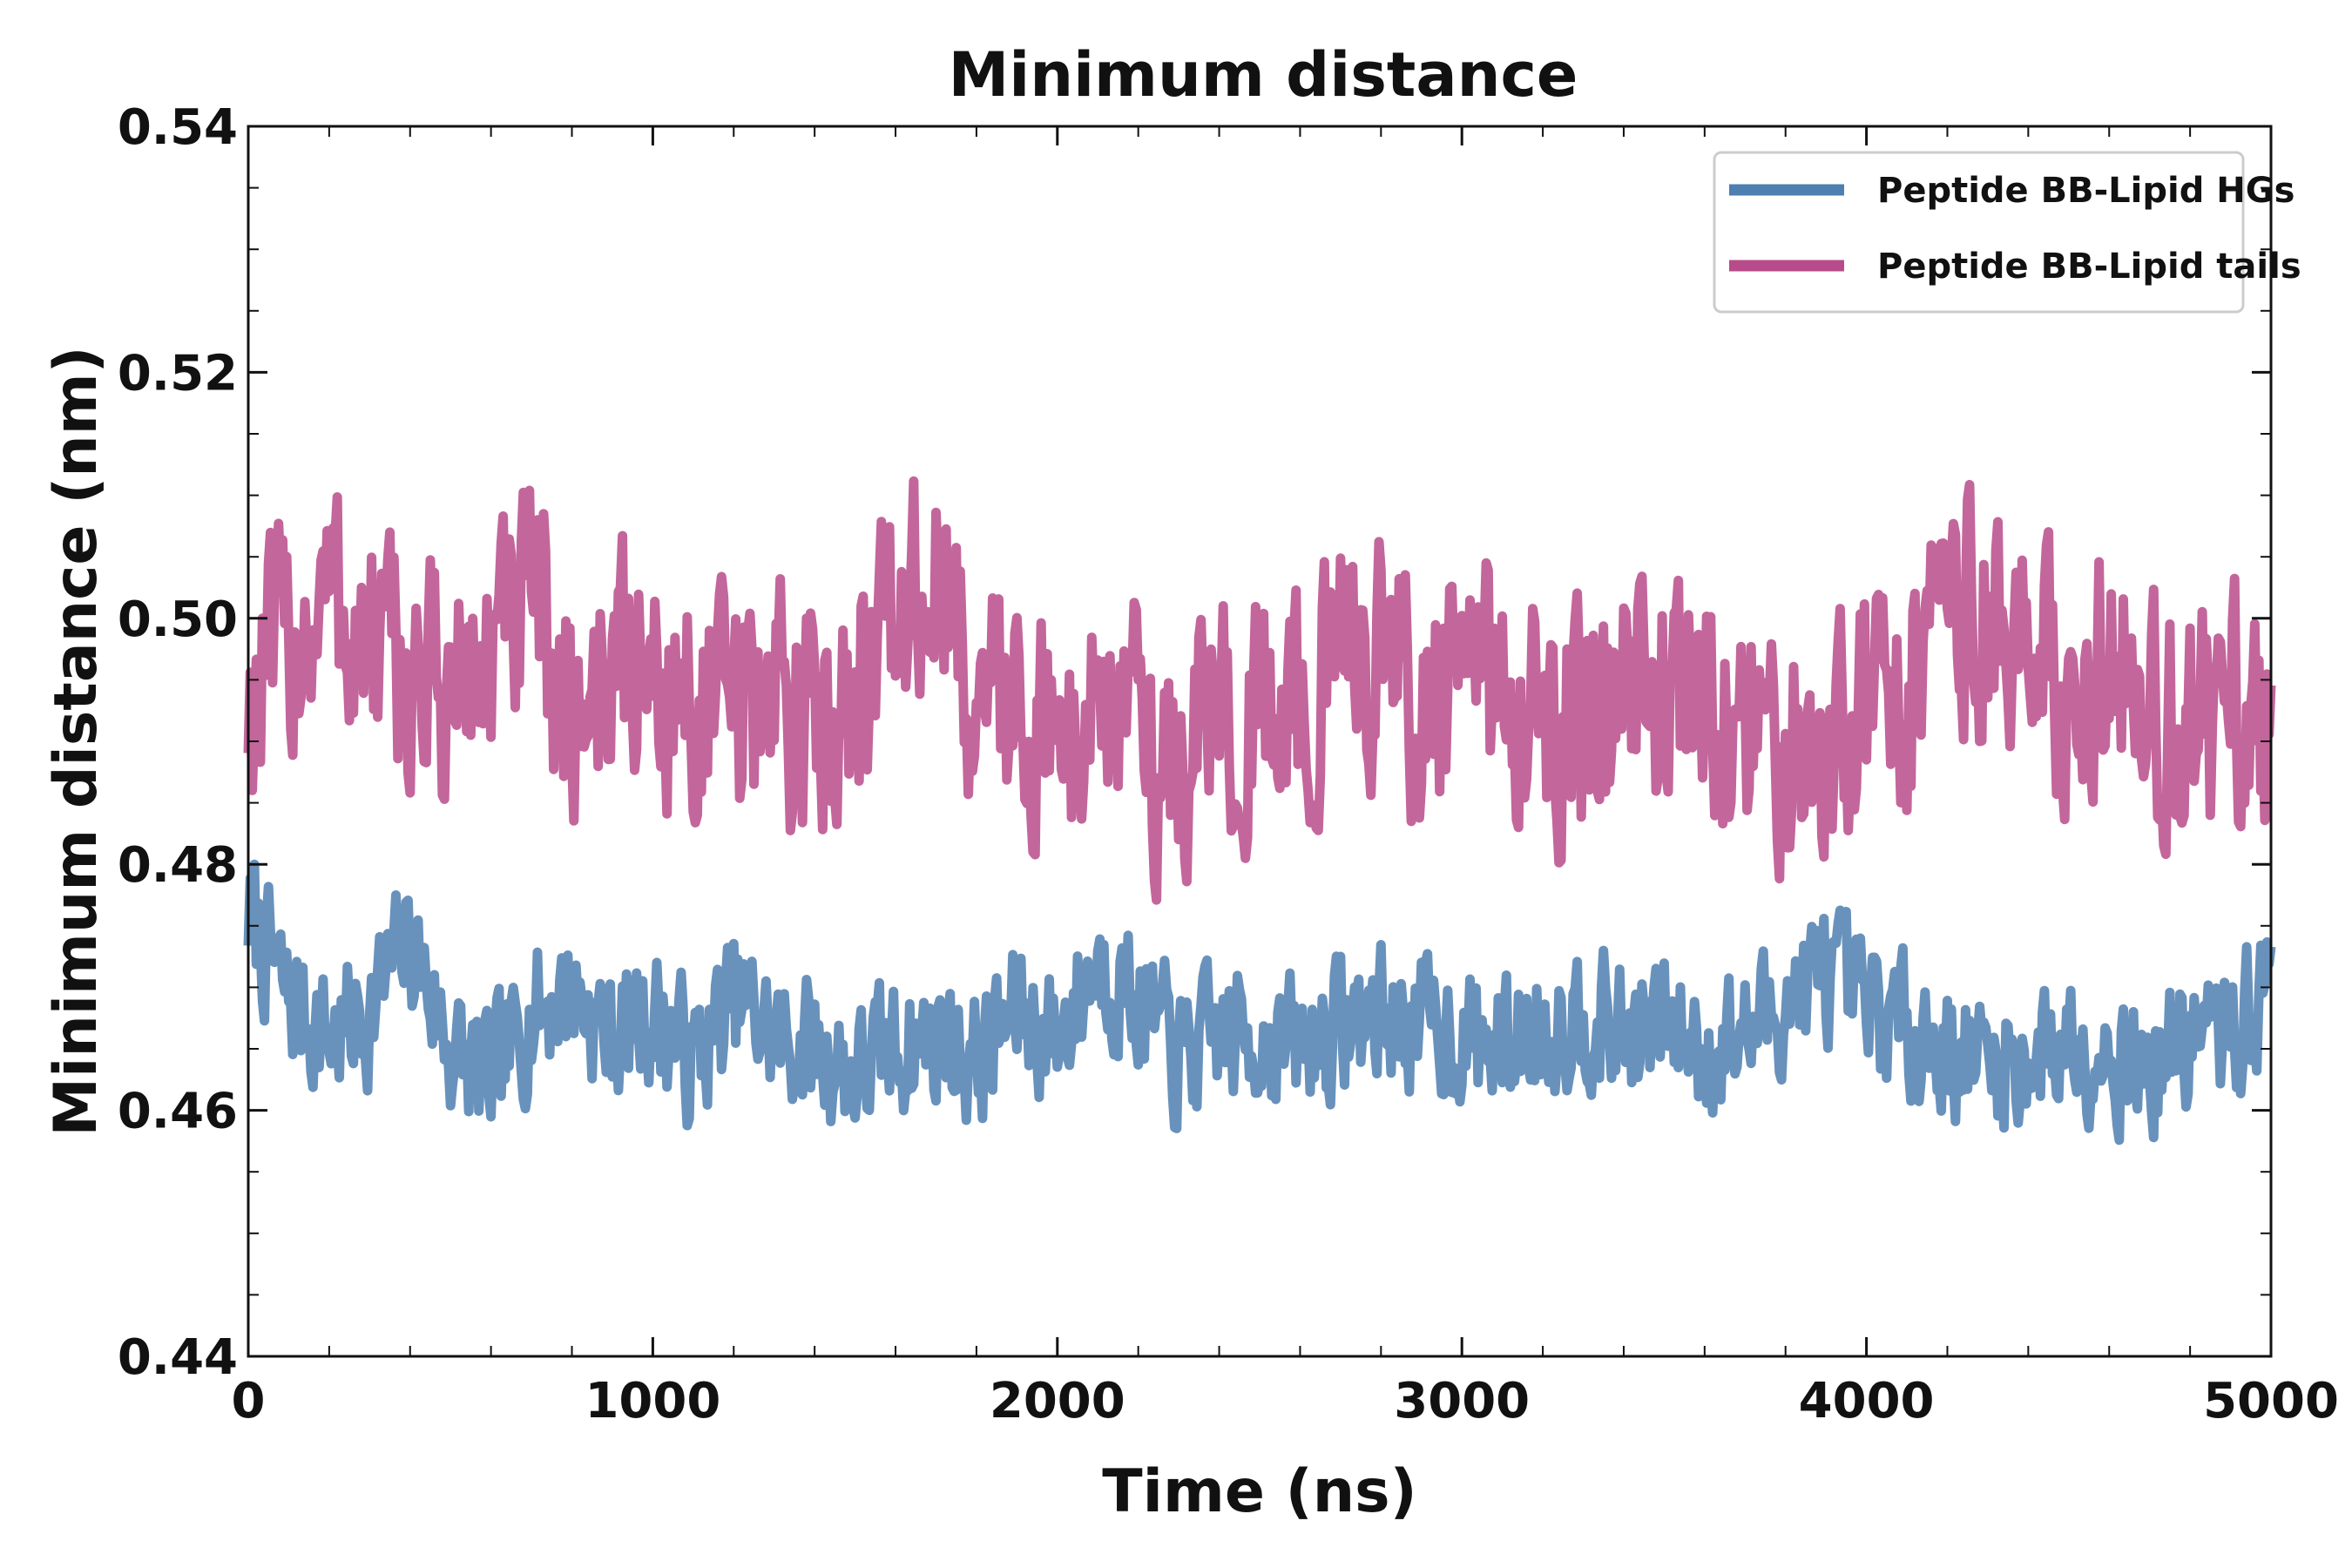  I want to click on legend-box, so click(1979, 233).